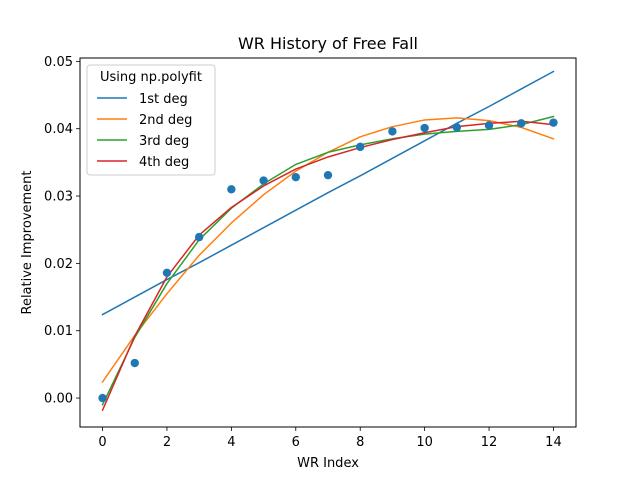  Describe the element at coordinates (489, 442) in the screenshot. I see `x-tick-label: 12` at that location.